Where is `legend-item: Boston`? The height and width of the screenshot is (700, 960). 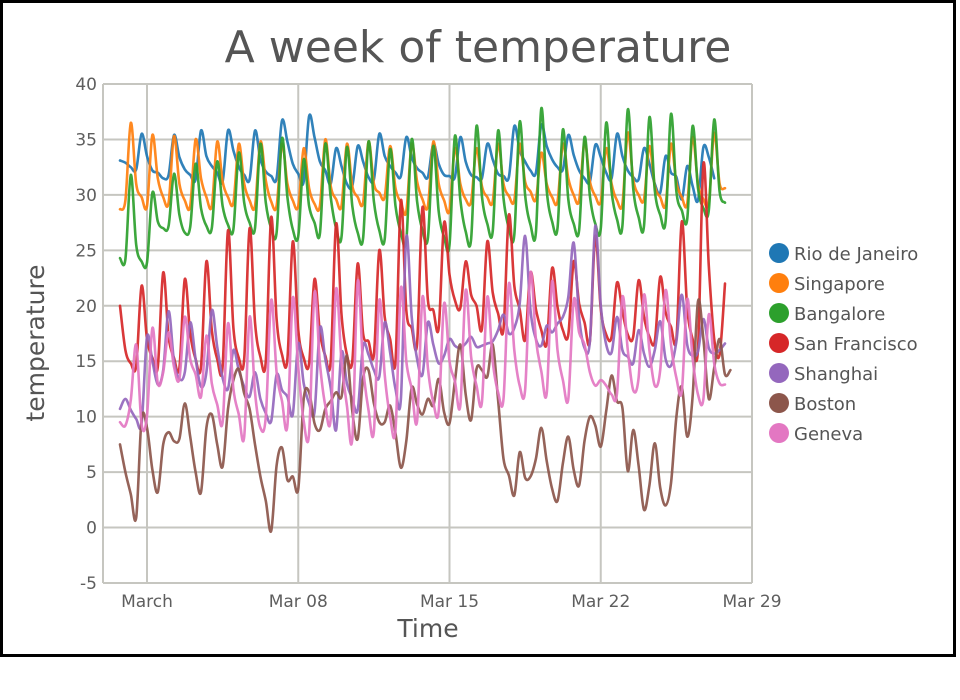
legend-item: Boston is located at coordinates (812, 404).